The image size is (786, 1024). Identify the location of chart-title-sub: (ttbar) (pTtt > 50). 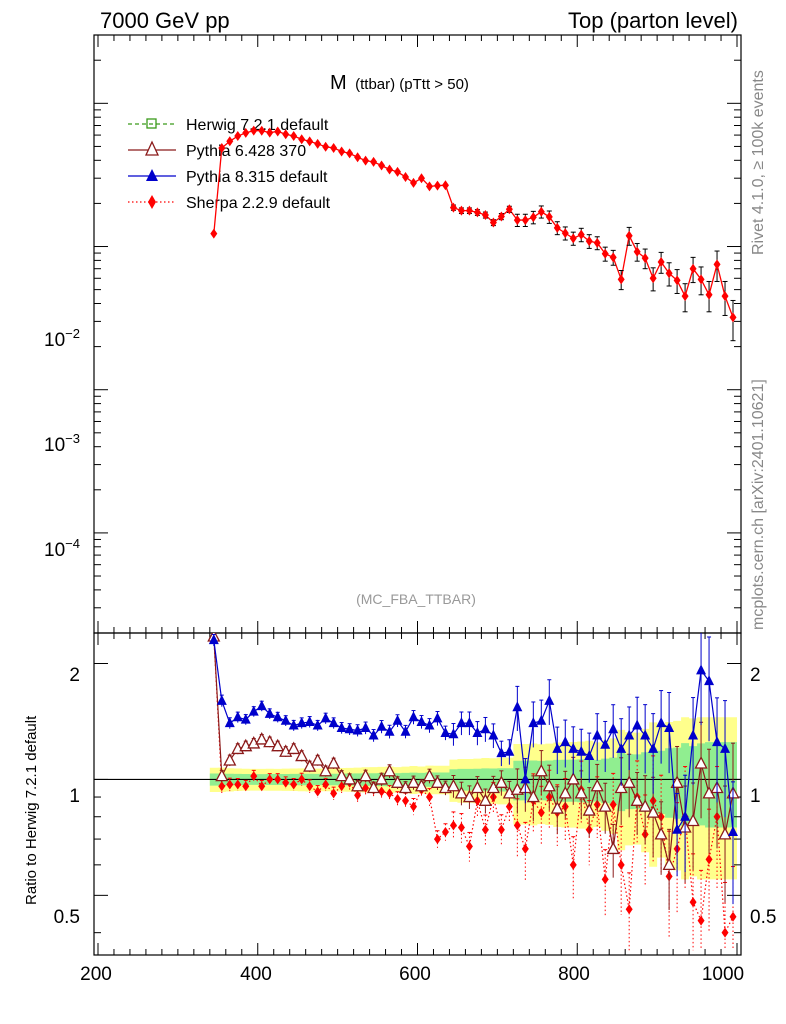
(412, 84).